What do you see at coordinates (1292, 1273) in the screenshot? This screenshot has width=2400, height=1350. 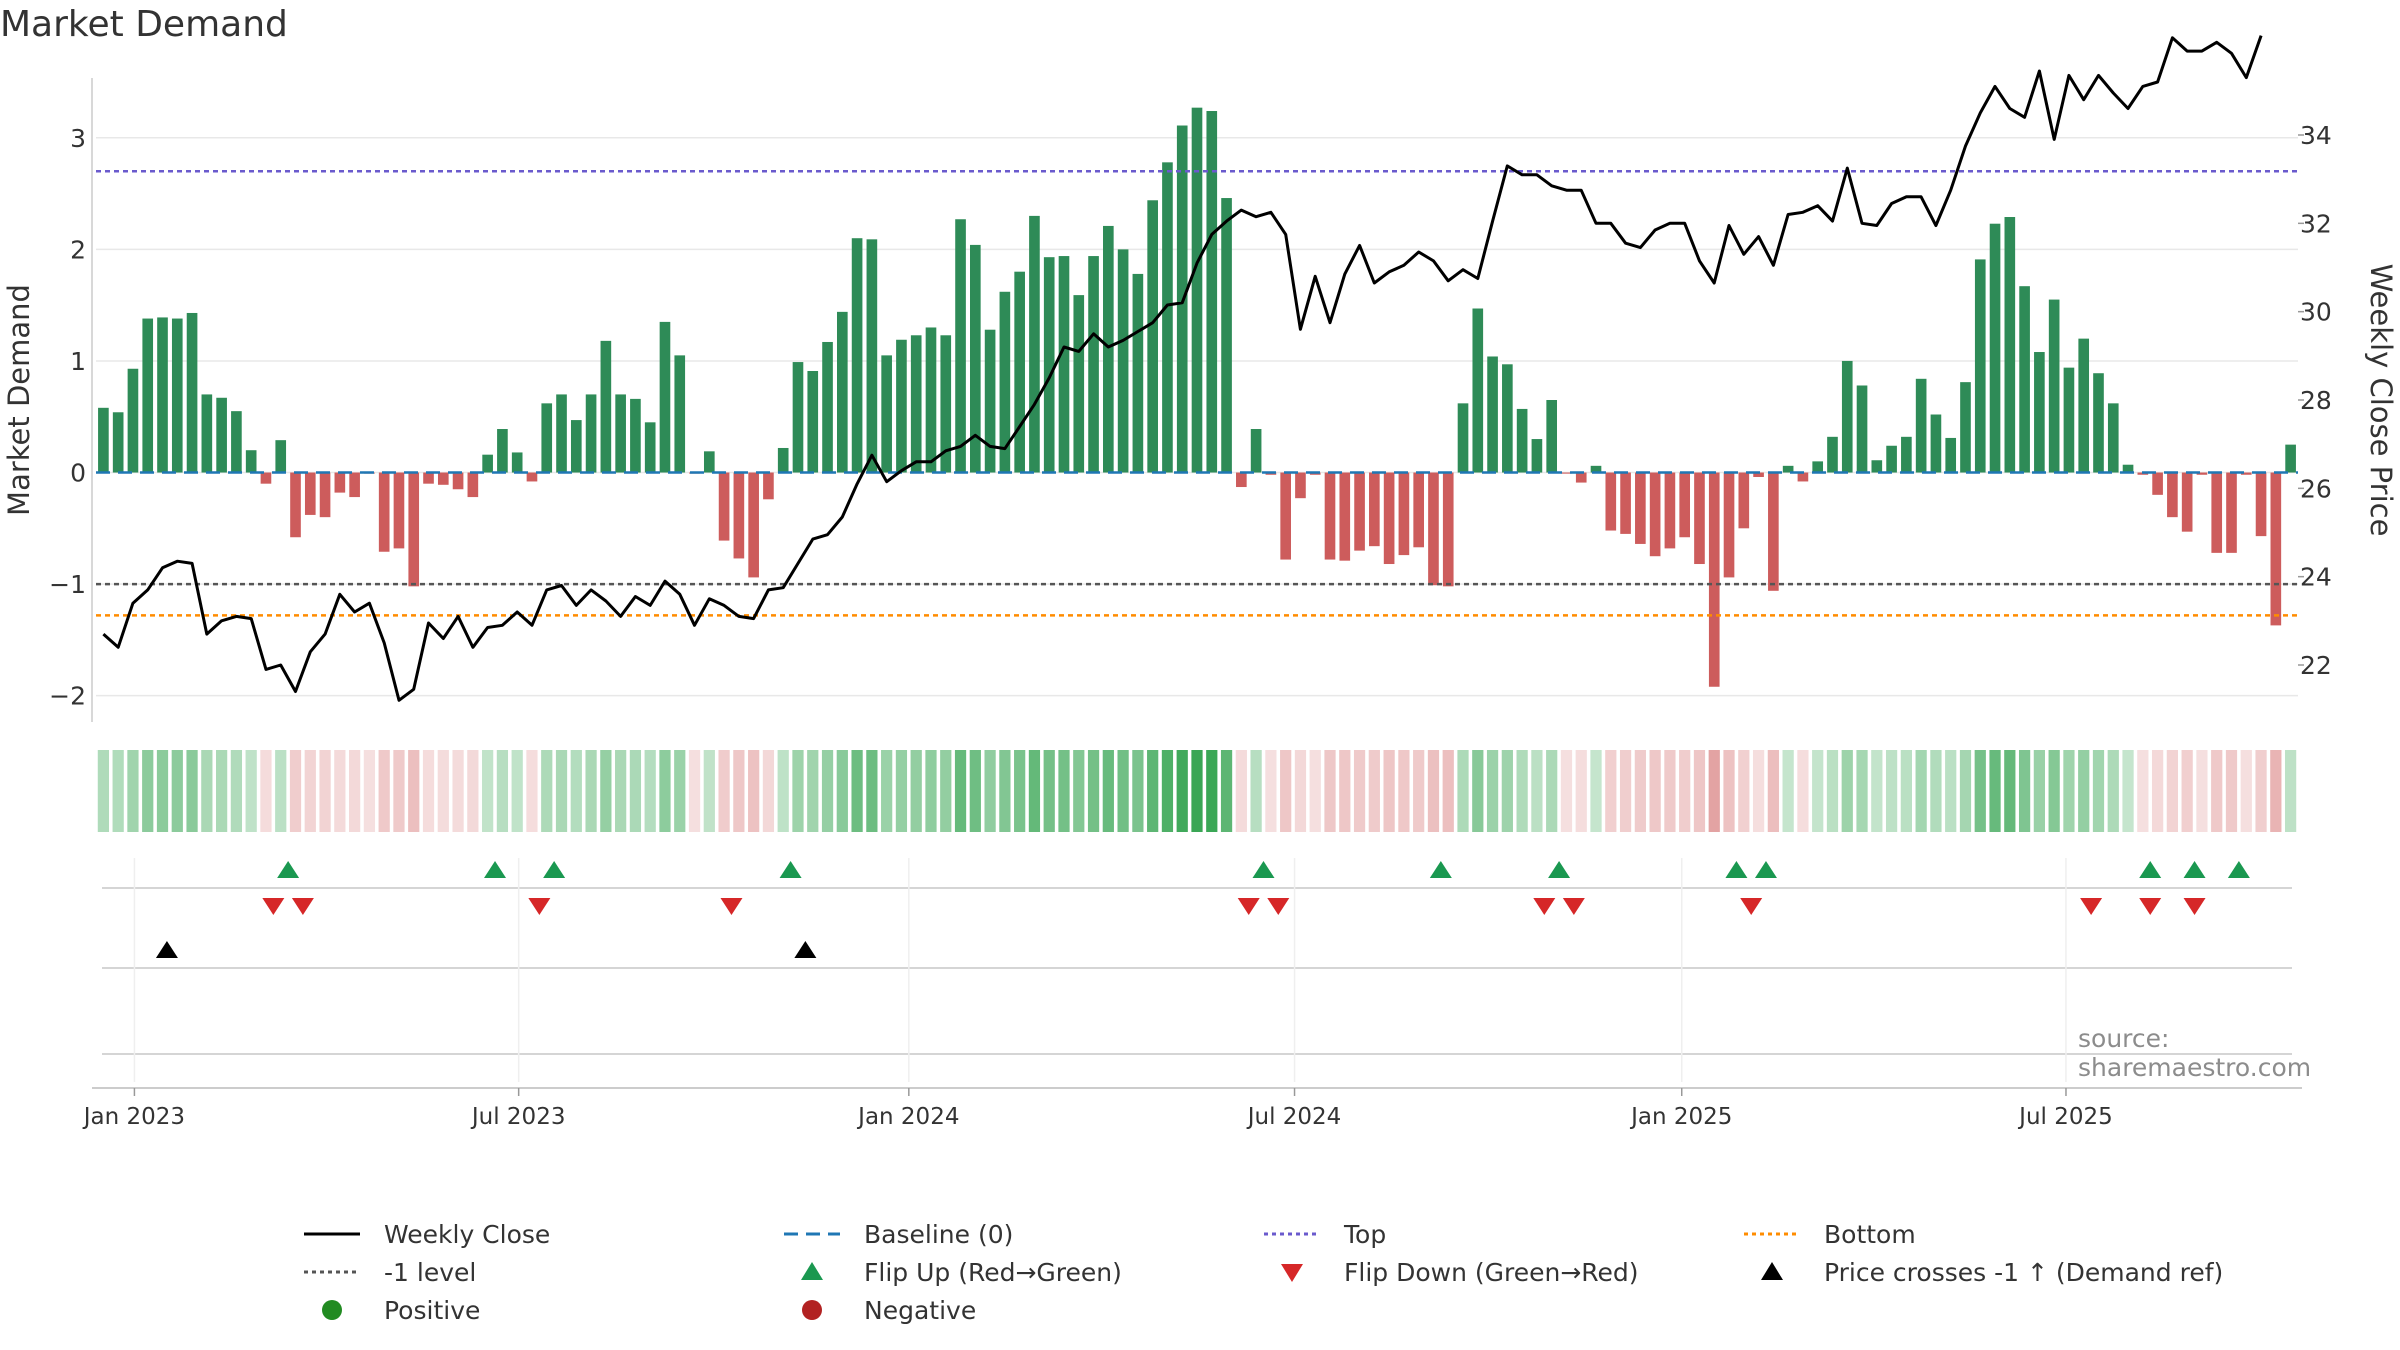 I see `triangle-down-icon` at bounding box center [1292, 1273].